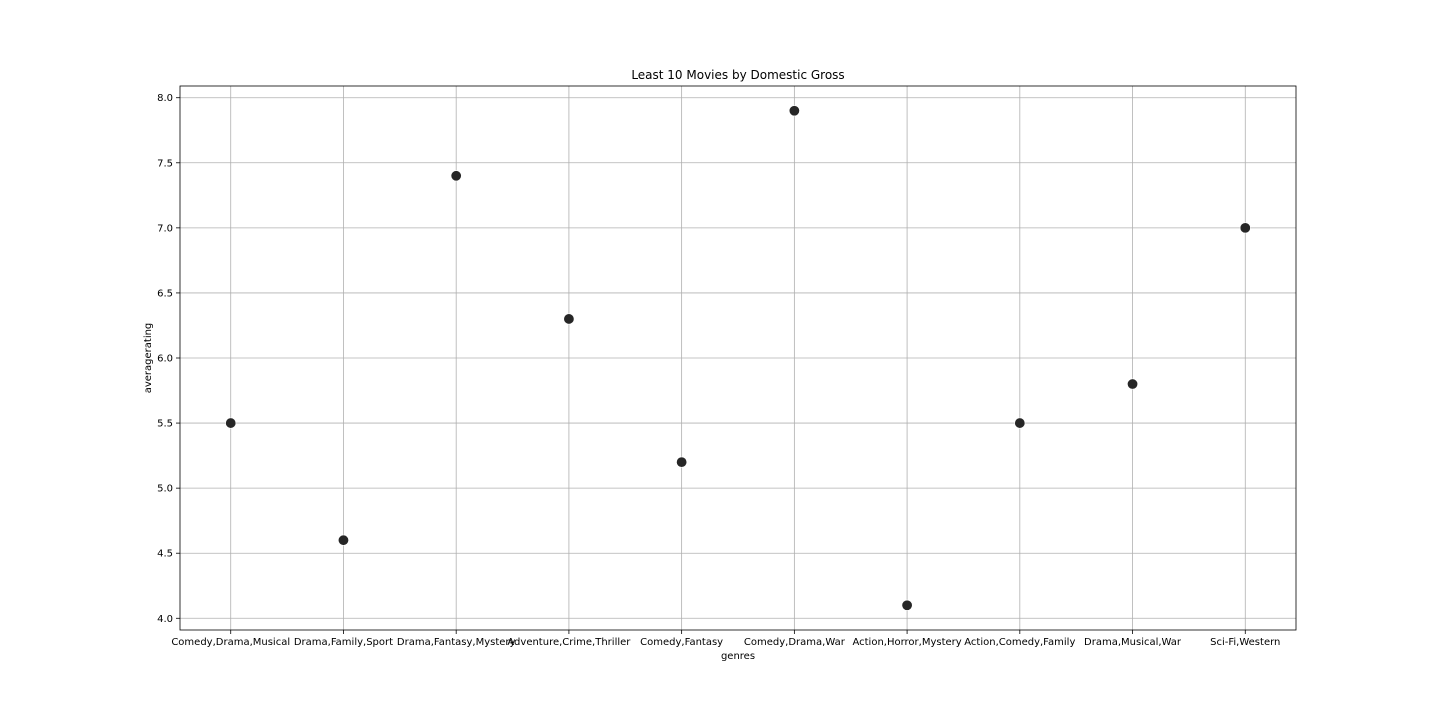 Image resolution: width=1440 pixels, height=720 pixels. Describe the element at coordinates (165, 98) in the screenshot. I see `y-tick-label: 8.0` at that location.